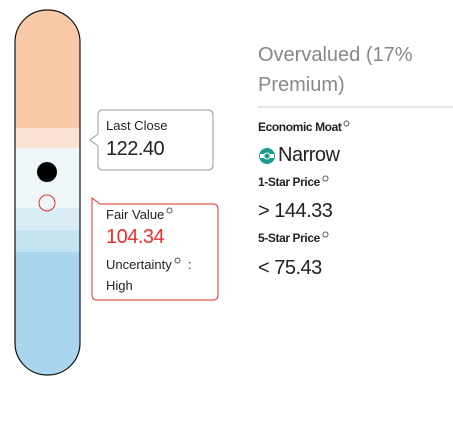 The height and width of the screenshot is (429, 453). I want to click on fair-value: 104.34, so click(135, 237).